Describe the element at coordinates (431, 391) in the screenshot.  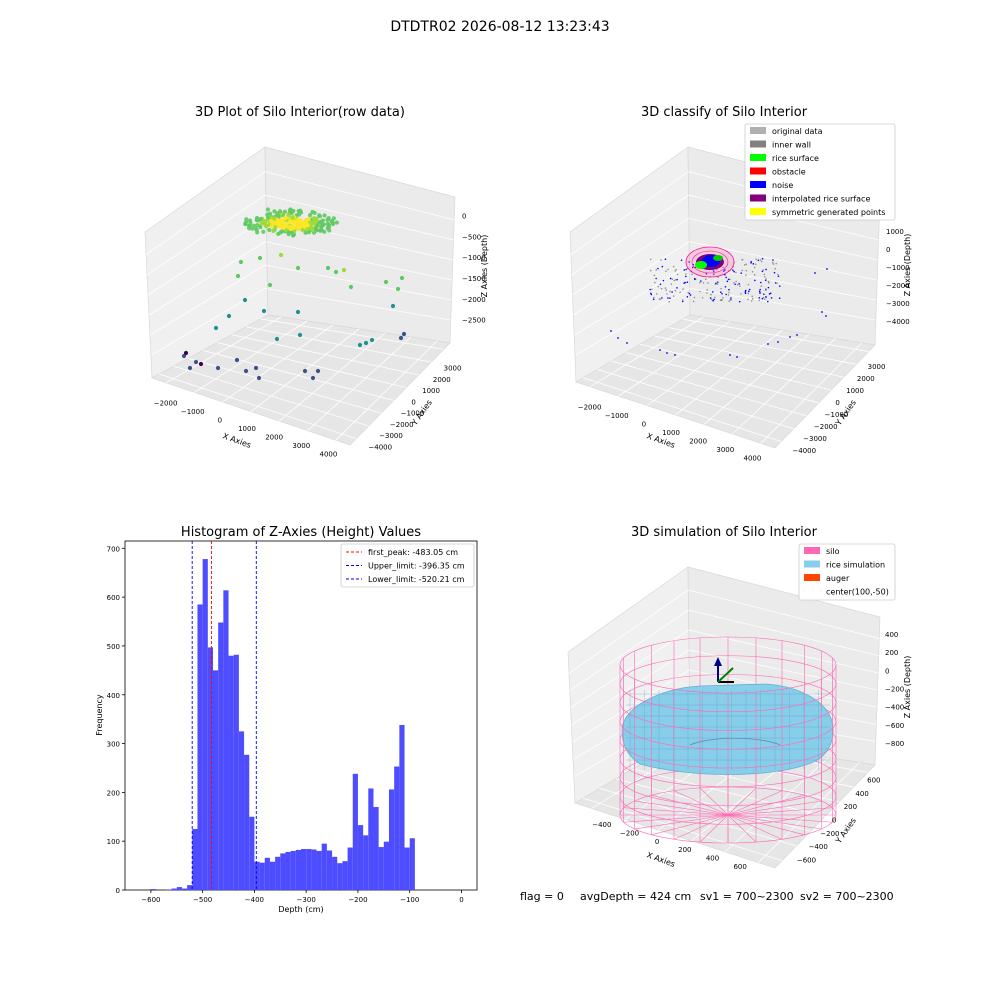
I see `y-tick-label: 1000` at that location.